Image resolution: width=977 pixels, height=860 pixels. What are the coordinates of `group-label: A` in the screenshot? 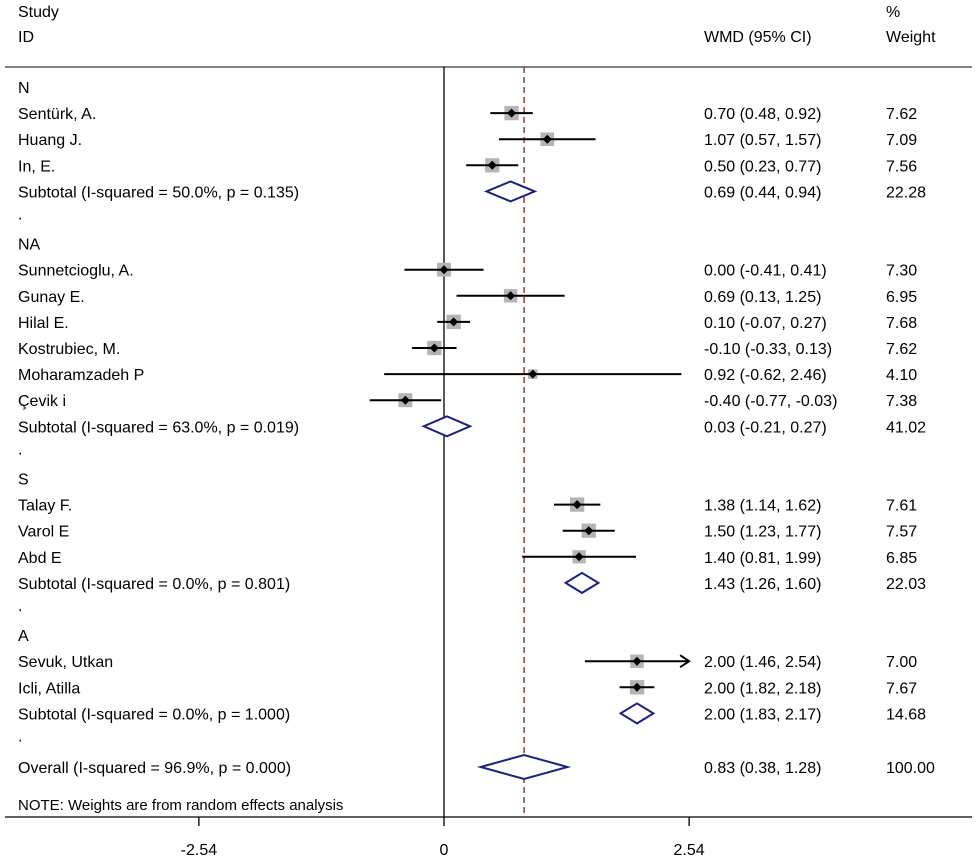 It's located at (23, 636).